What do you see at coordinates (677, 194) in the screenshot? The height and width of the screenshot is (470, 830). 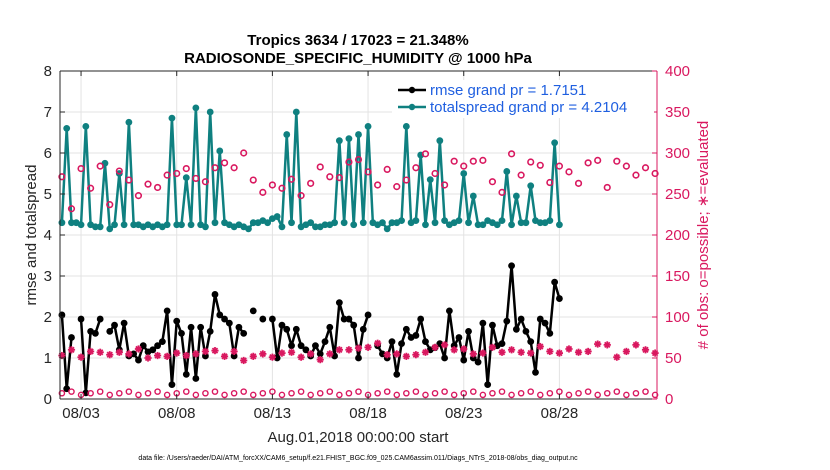 I see `y-right-tick-label: 250` at bounding box center [677, 194].